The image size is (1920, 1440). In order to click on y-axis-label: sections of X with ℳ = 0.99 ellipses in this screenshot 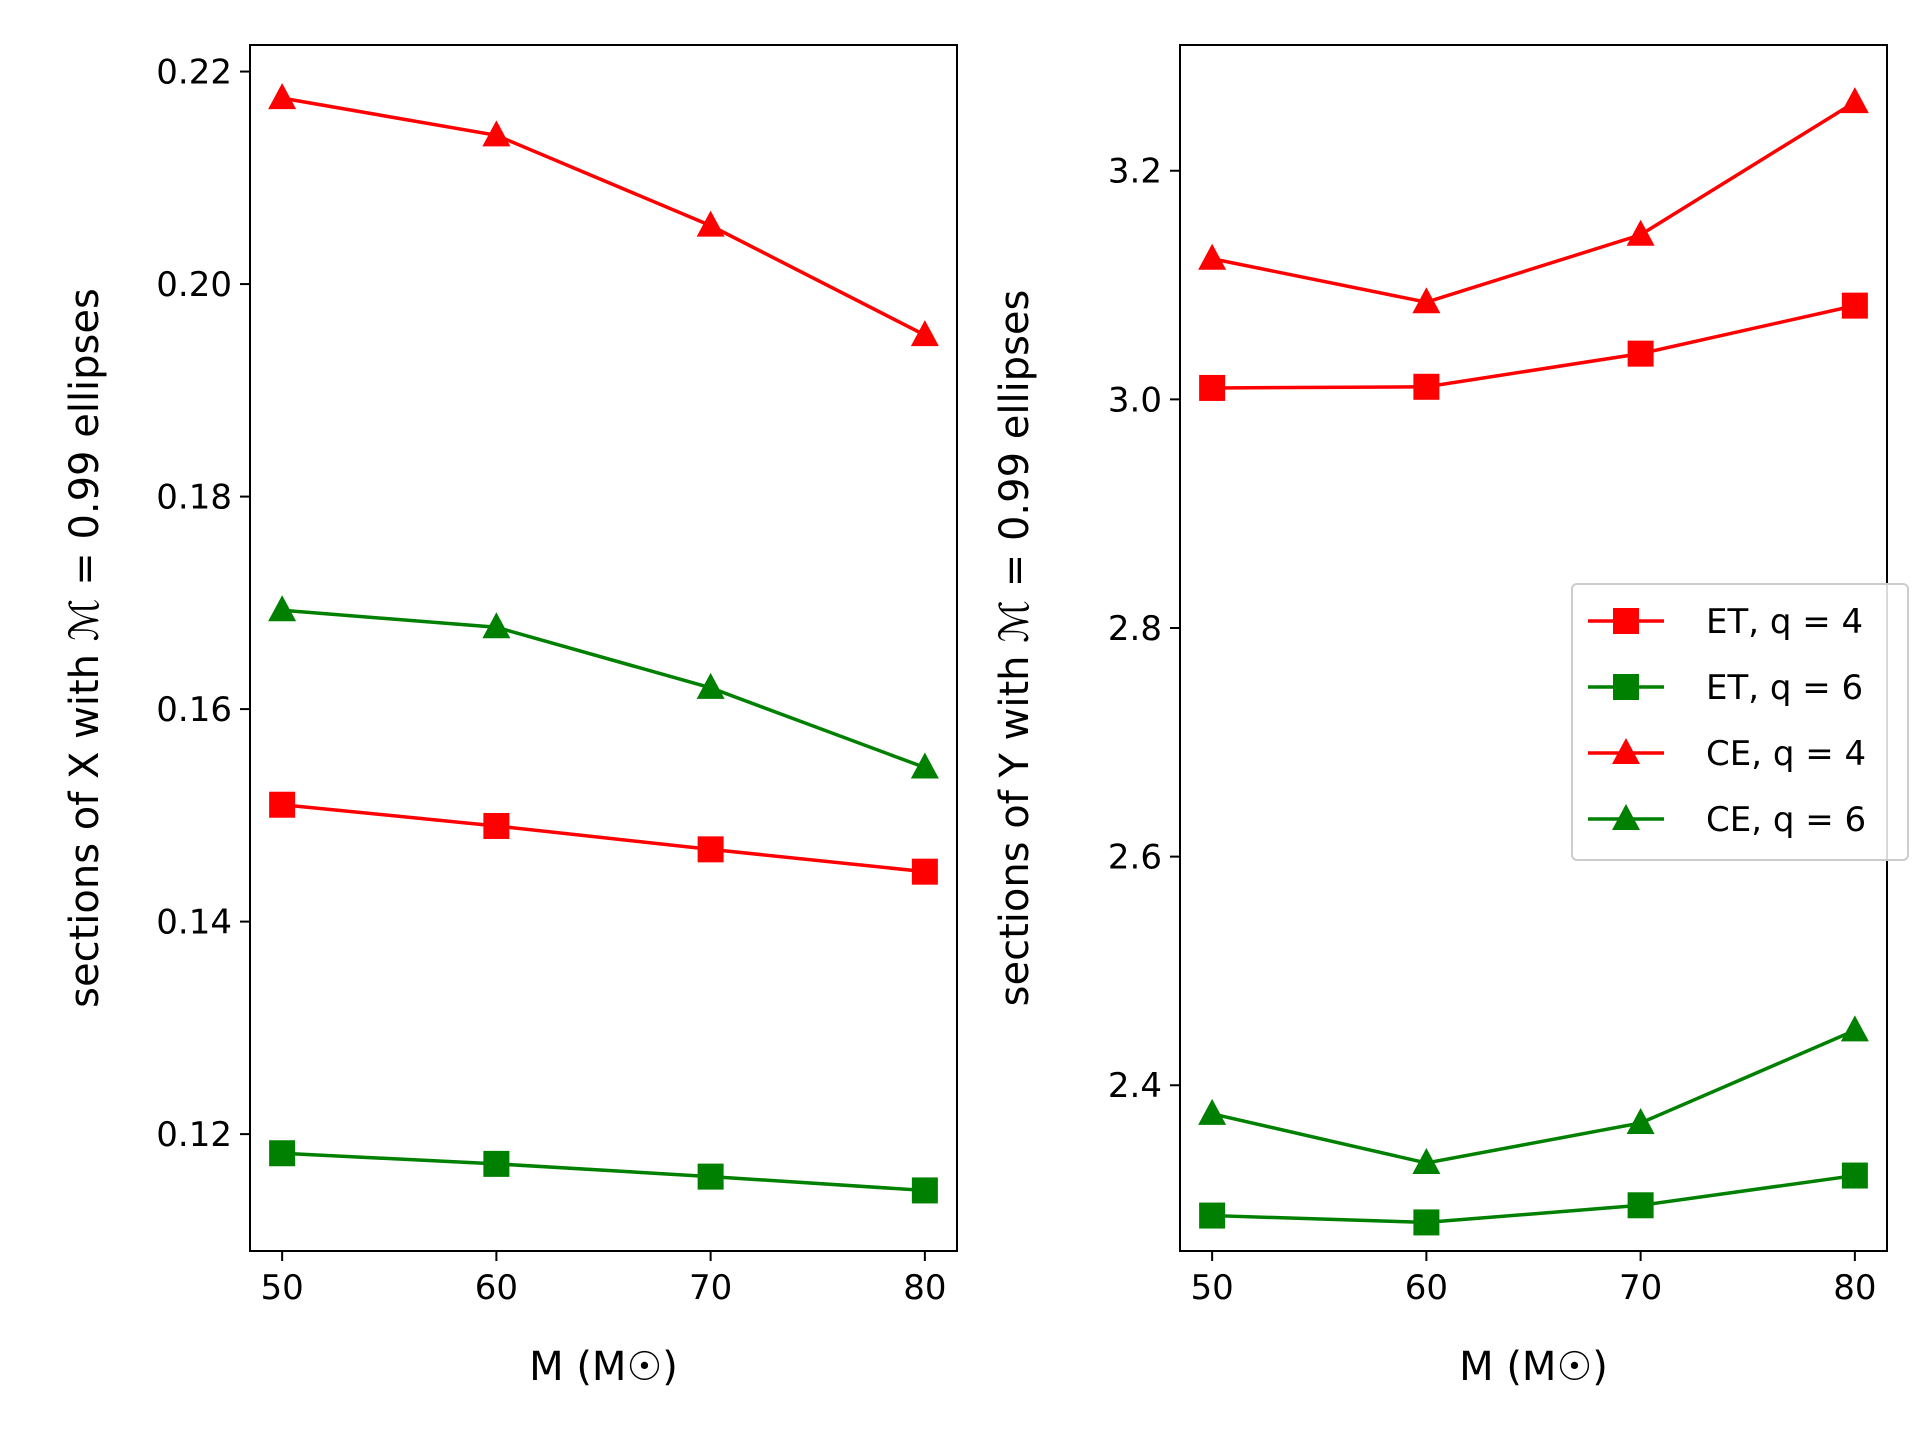, I will do `click(85, 648)`.